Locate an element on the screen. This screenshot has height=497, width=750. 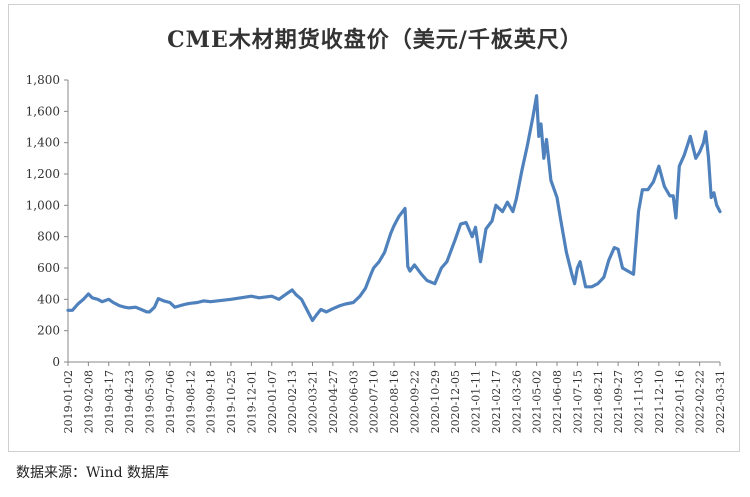
x-tick-label: 2021-01-11 is located at coordinates (476, 401).